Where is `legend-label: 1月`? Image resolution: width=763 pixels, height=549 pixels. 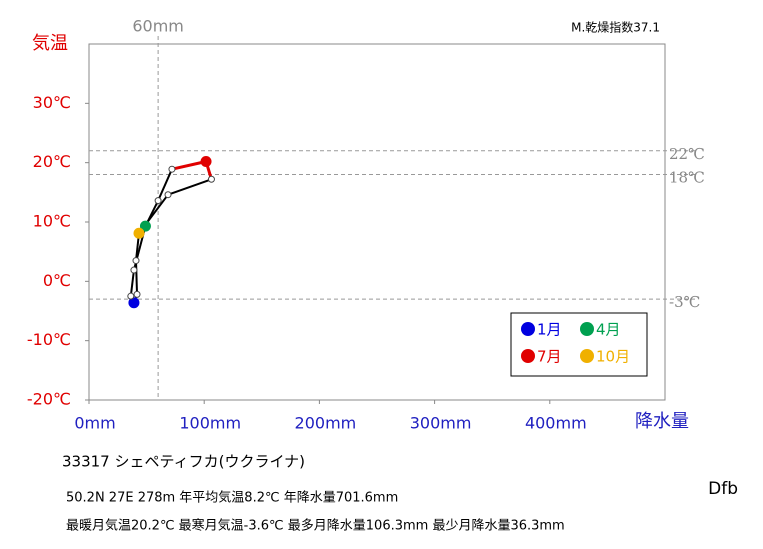
legend-label: 1月 is located at coordinates (549, 330).